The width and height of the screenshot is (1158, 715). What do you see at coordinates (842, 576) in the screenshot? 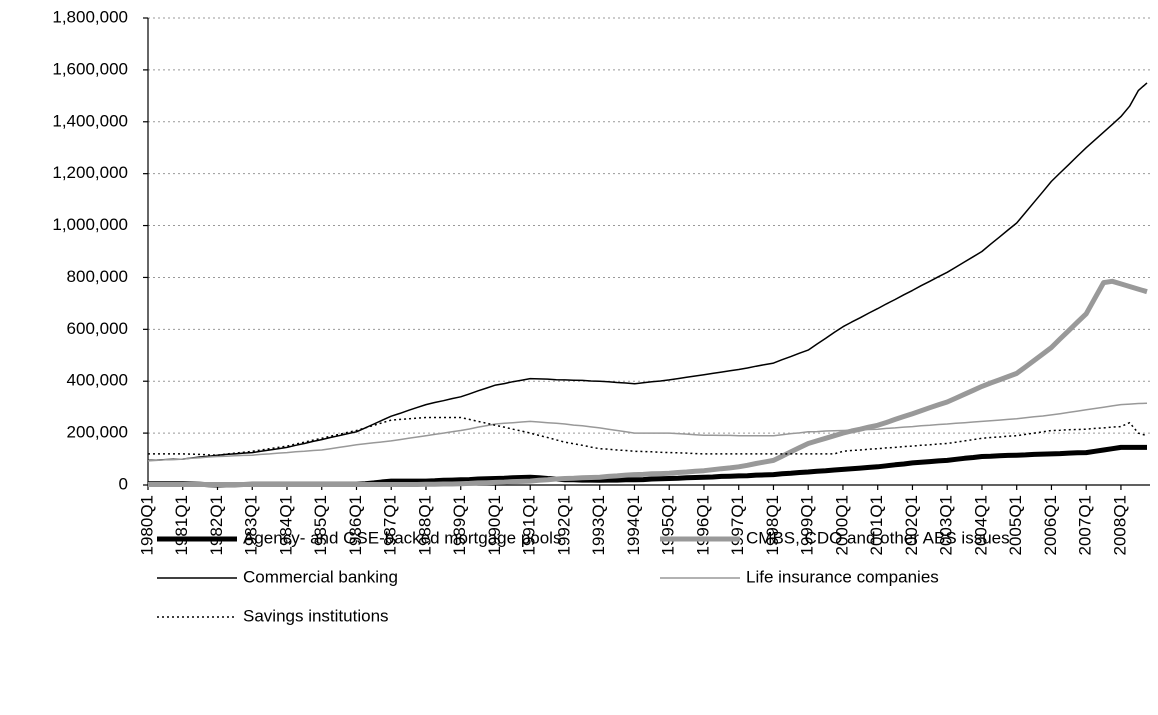
I see `legend-label: Life insurance companies` at bounding box center [842, 576].